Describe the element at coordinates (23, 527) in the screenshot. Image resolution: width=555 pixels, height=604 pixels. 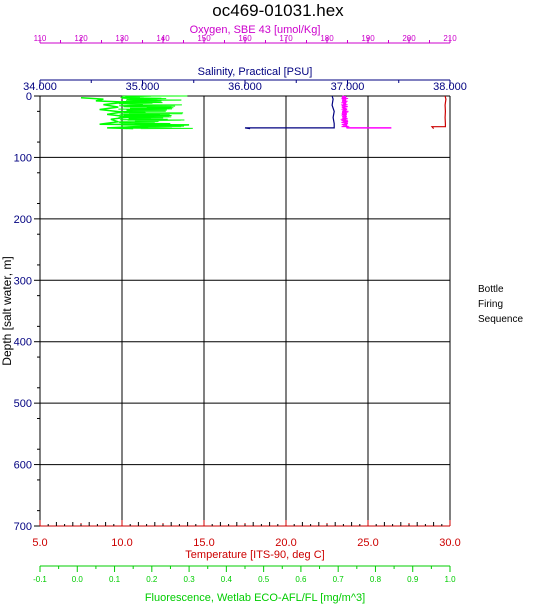
I see `y-tick-label: 700` at that location.